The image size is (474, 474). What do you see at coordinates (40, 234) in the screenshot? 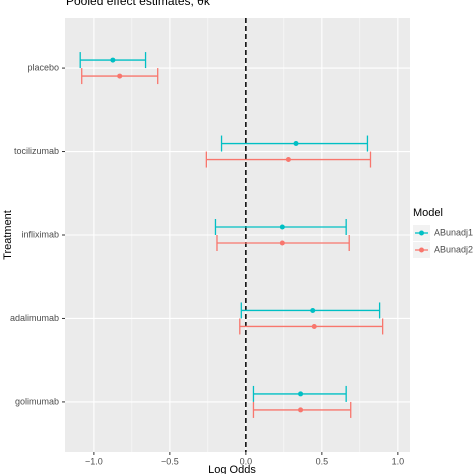
I see `y-tick-label: infliximab` at bounding box center [40, 234].